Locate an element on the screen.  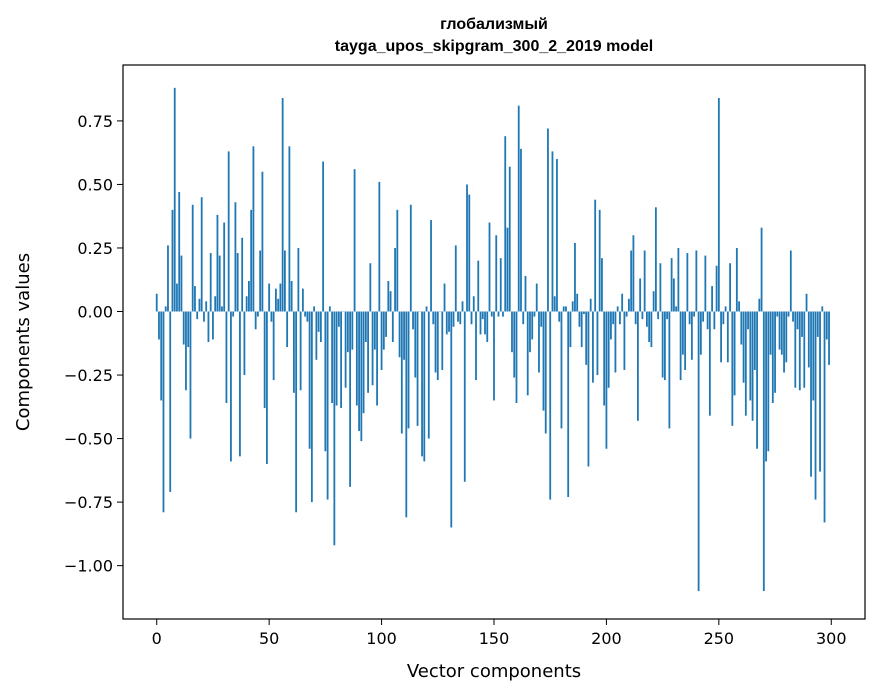
x-tick-label: 0 is located at coordinates (157, 638).